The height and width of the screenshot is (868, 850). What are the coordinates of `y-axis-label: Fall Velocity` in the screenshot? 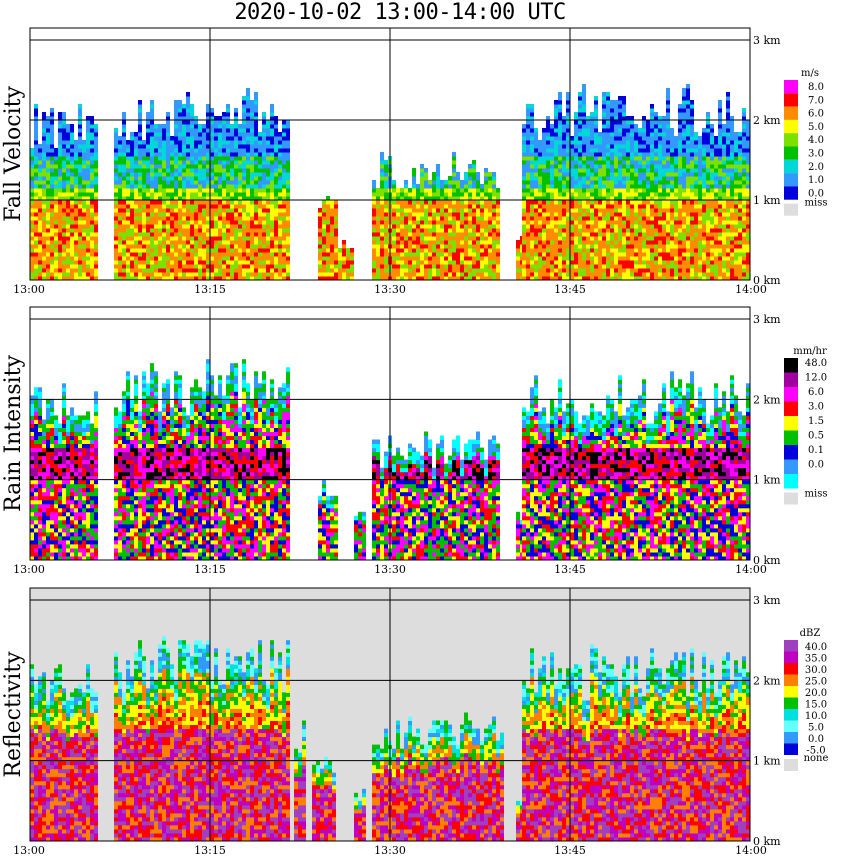 It's located at (13, 154).